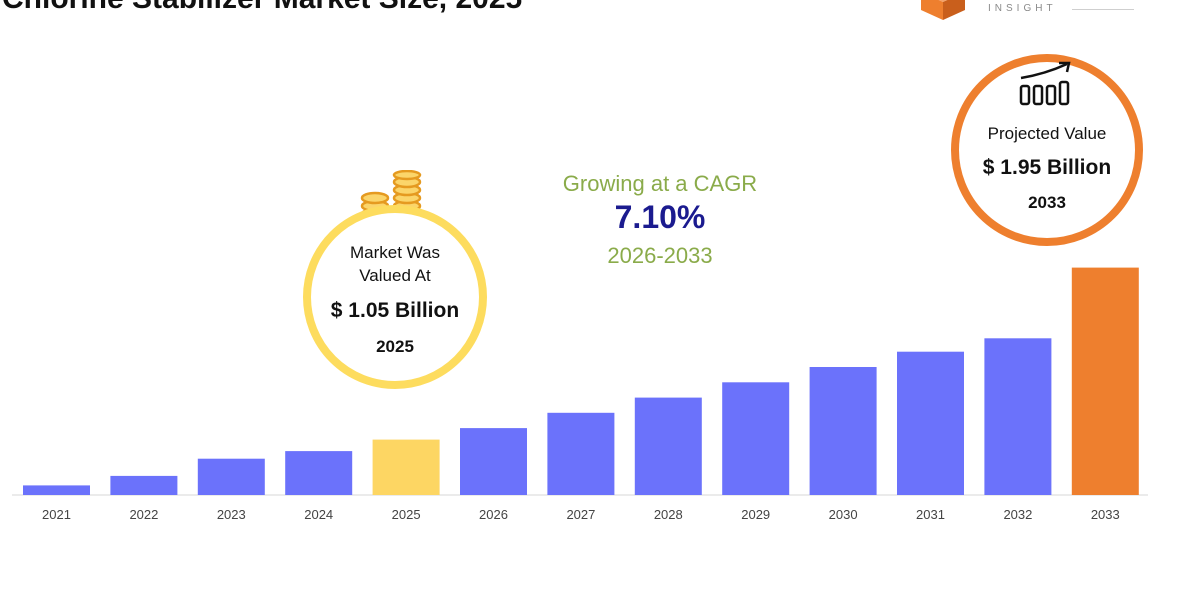 Image resolution: width=1200 pixels, height=600 pixels. I want to click on x-tick-label-2027: 2027, so click(580, 514).